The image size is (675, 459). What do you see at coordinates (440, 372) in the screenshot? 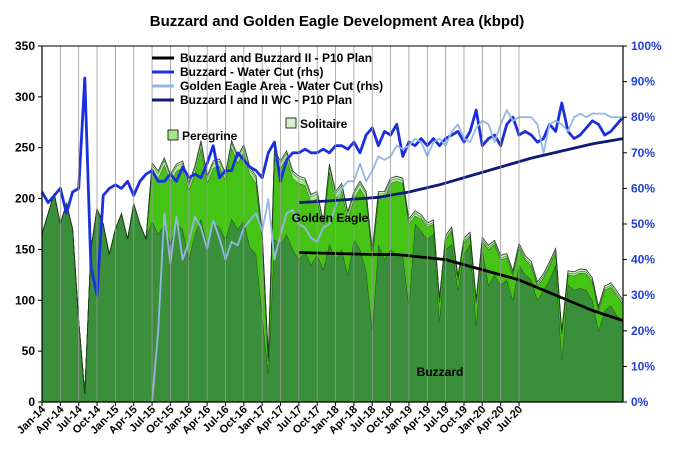
I see `annotation-buzzard: Buzzard` at bounding box center [440, 372].